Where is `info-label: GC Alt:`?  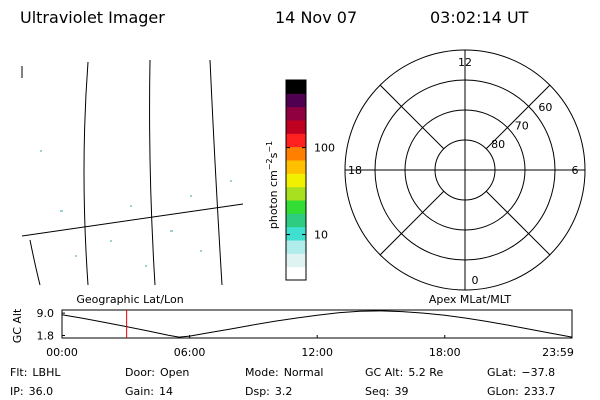 info-label: GC Alt: is located at coordinates (384, 372).